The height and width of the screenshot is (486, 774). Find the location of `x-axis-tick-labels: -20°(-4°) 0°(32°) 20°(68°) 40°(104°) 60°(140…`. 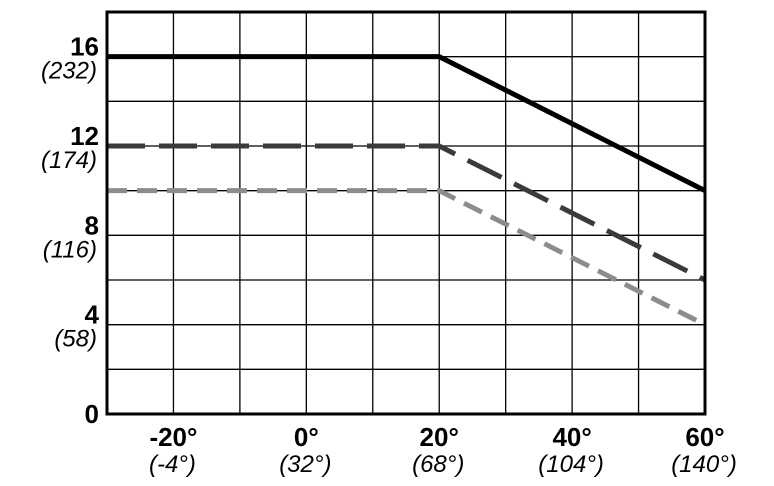

x-axis-tick-labels: -20°(-4°) 0°(32°) 20°(68°) 40°(104°) 60°(140… is located at coordinates (443, 450).